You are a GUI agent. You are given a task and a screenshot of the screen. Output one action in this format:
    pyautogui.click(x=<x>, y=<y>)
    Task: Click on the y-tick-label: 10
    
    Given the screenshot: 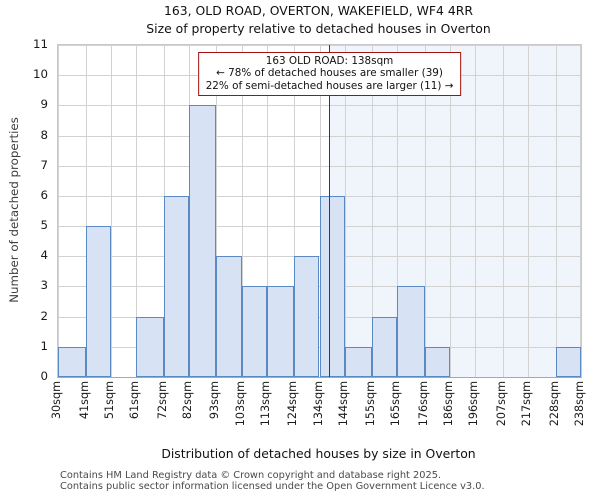 What is the action you would take?
    pyautogui.click(x=40, y=74)
    